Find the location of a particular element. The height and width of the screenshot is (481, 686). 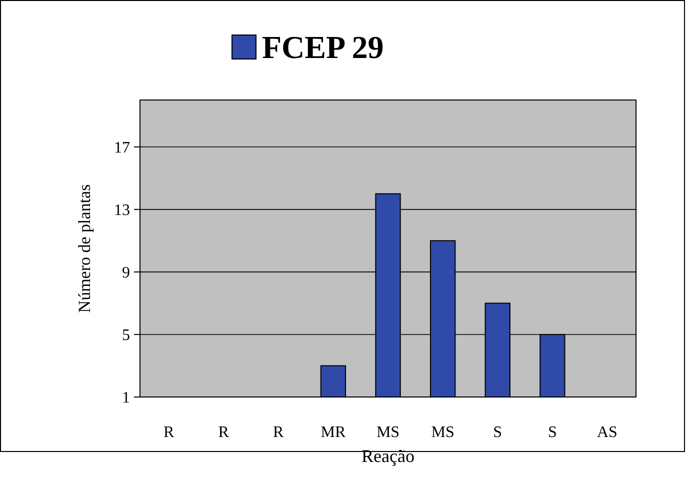

y-tick-label: 13 is located at coordinates (122, 211).